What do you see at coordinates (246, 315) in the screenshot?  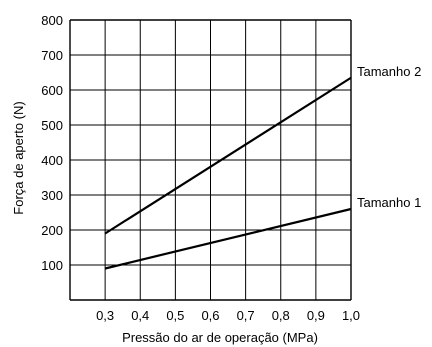 I see `x-tick-label: 0,7` at bounding box center [246, 315].